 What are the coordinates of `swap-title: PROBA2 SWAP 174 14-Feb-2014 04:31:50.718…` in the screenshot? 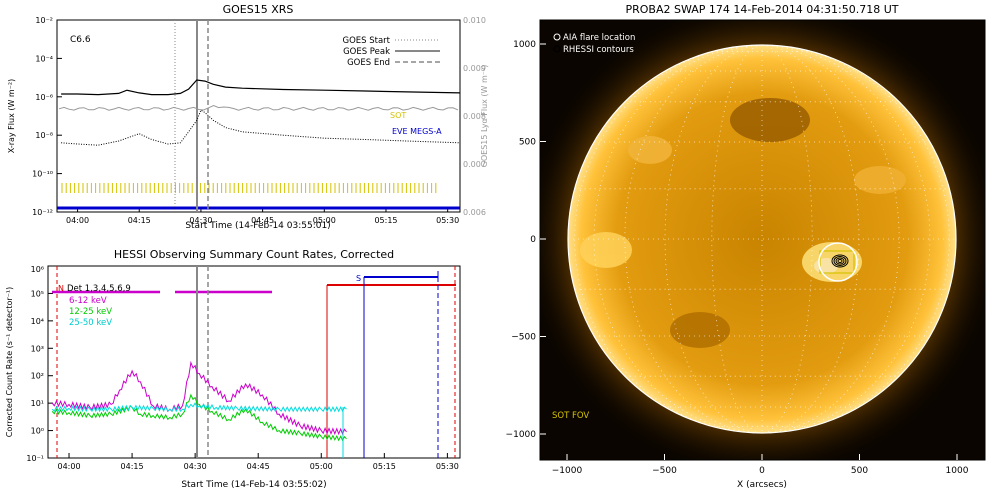 It's located at (762, 9).